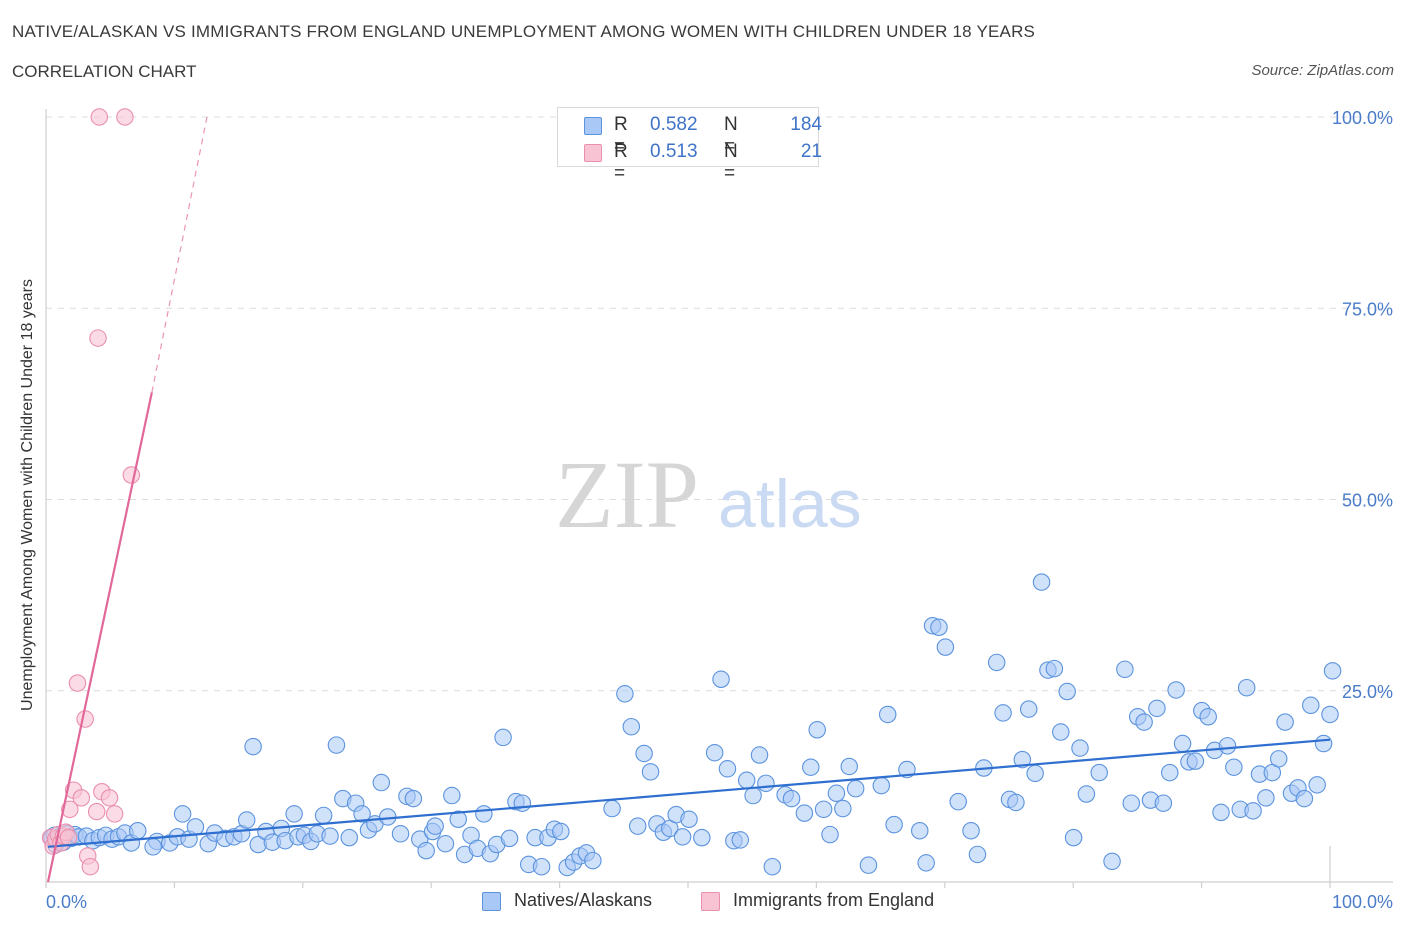  What do you see at coordinates (703, 903) in the screenshot?
I see `series-legend: Natives/Alaskans Immigrants from England` at bounding box center [703, 903].